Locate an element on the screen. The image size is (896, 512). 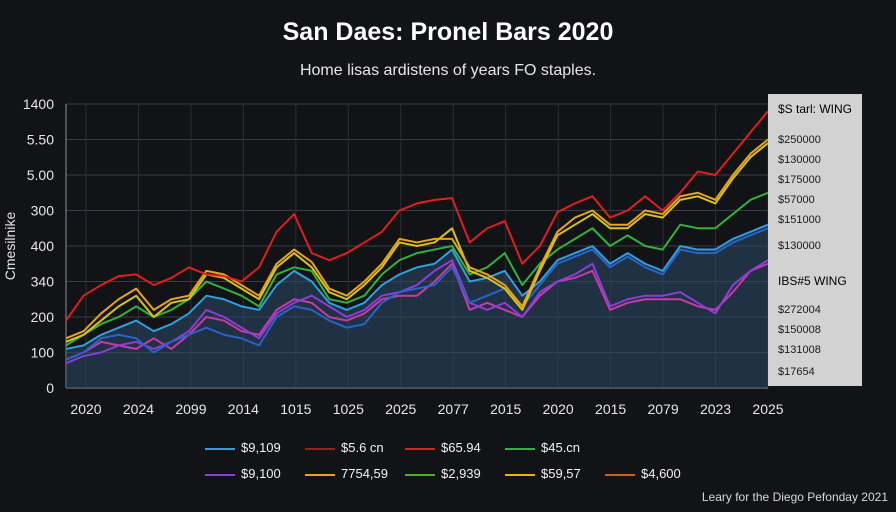
legend-item: $4,600 is located at coordinates (643, 474).